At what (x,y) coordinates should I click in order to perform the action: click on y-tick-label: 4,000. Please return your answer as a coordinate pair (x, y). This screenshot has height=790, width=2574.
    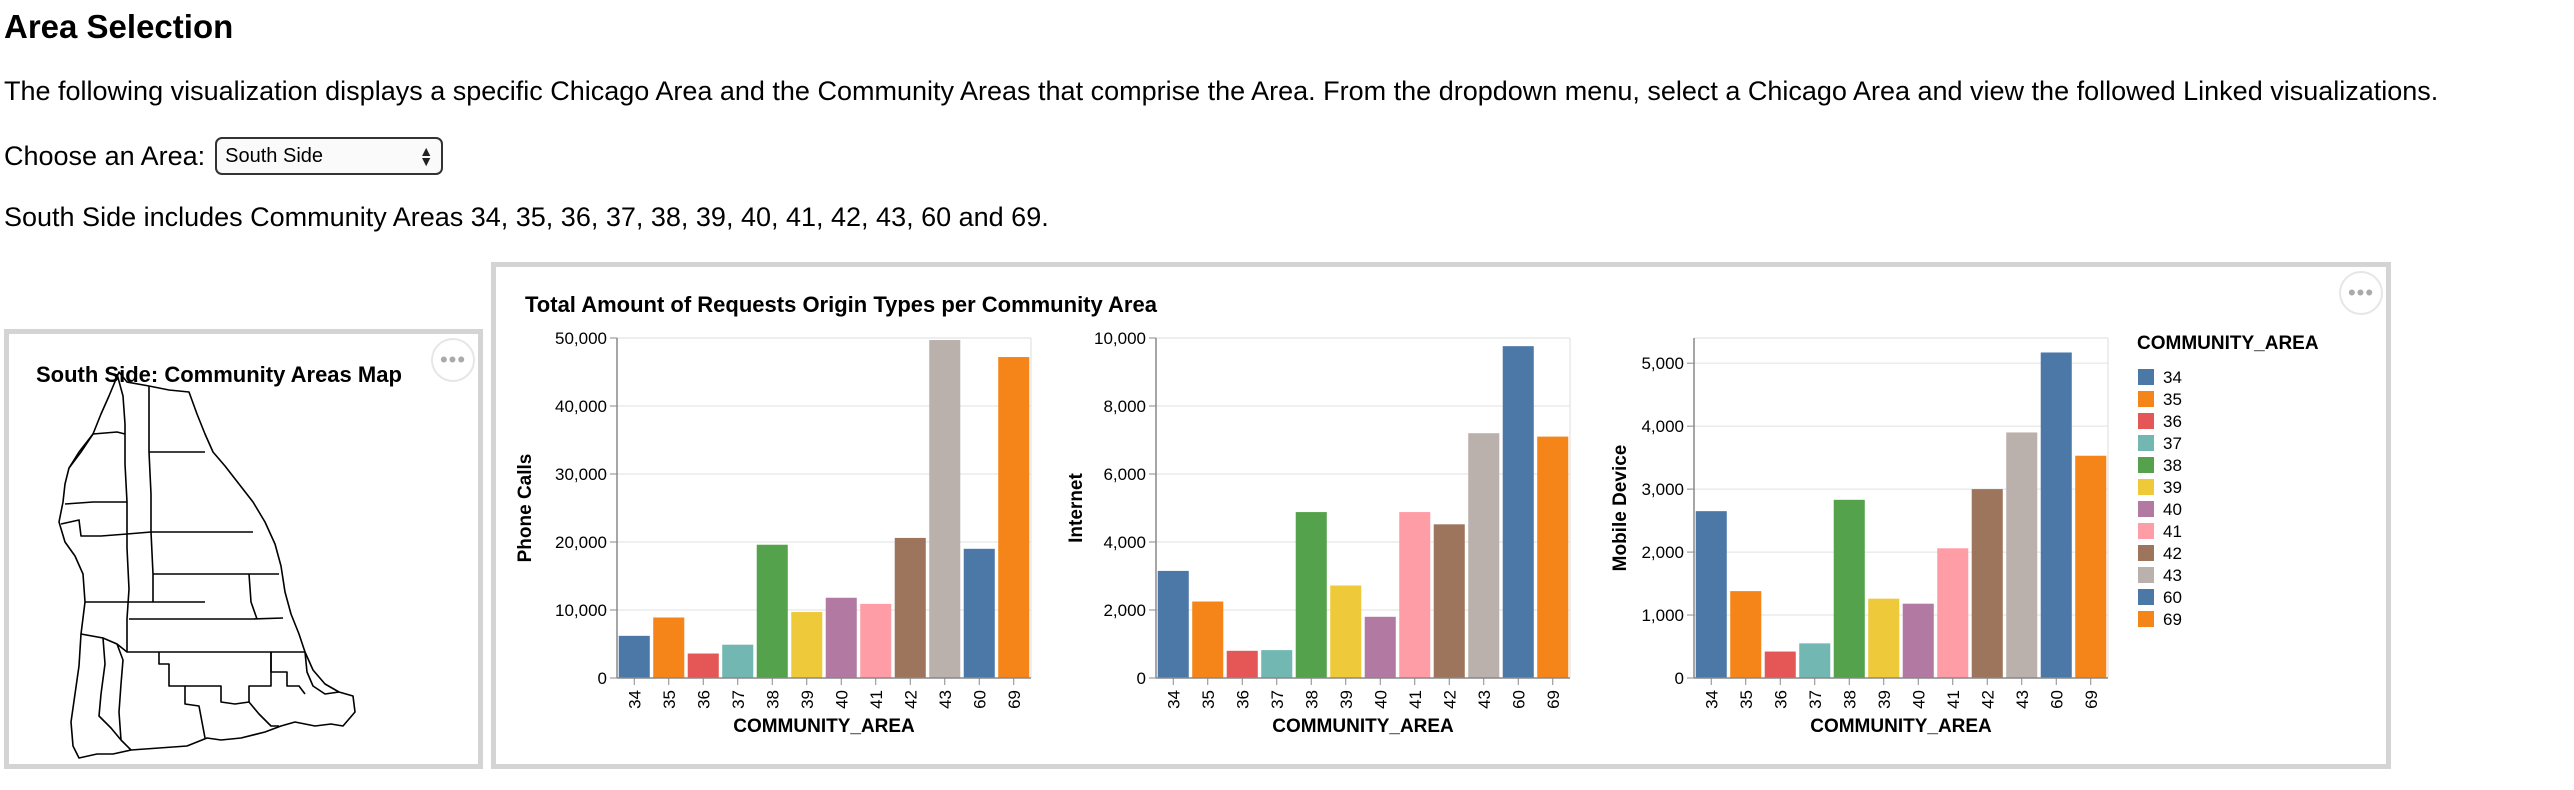
    Looking at the image, I should click on (1662, 426).